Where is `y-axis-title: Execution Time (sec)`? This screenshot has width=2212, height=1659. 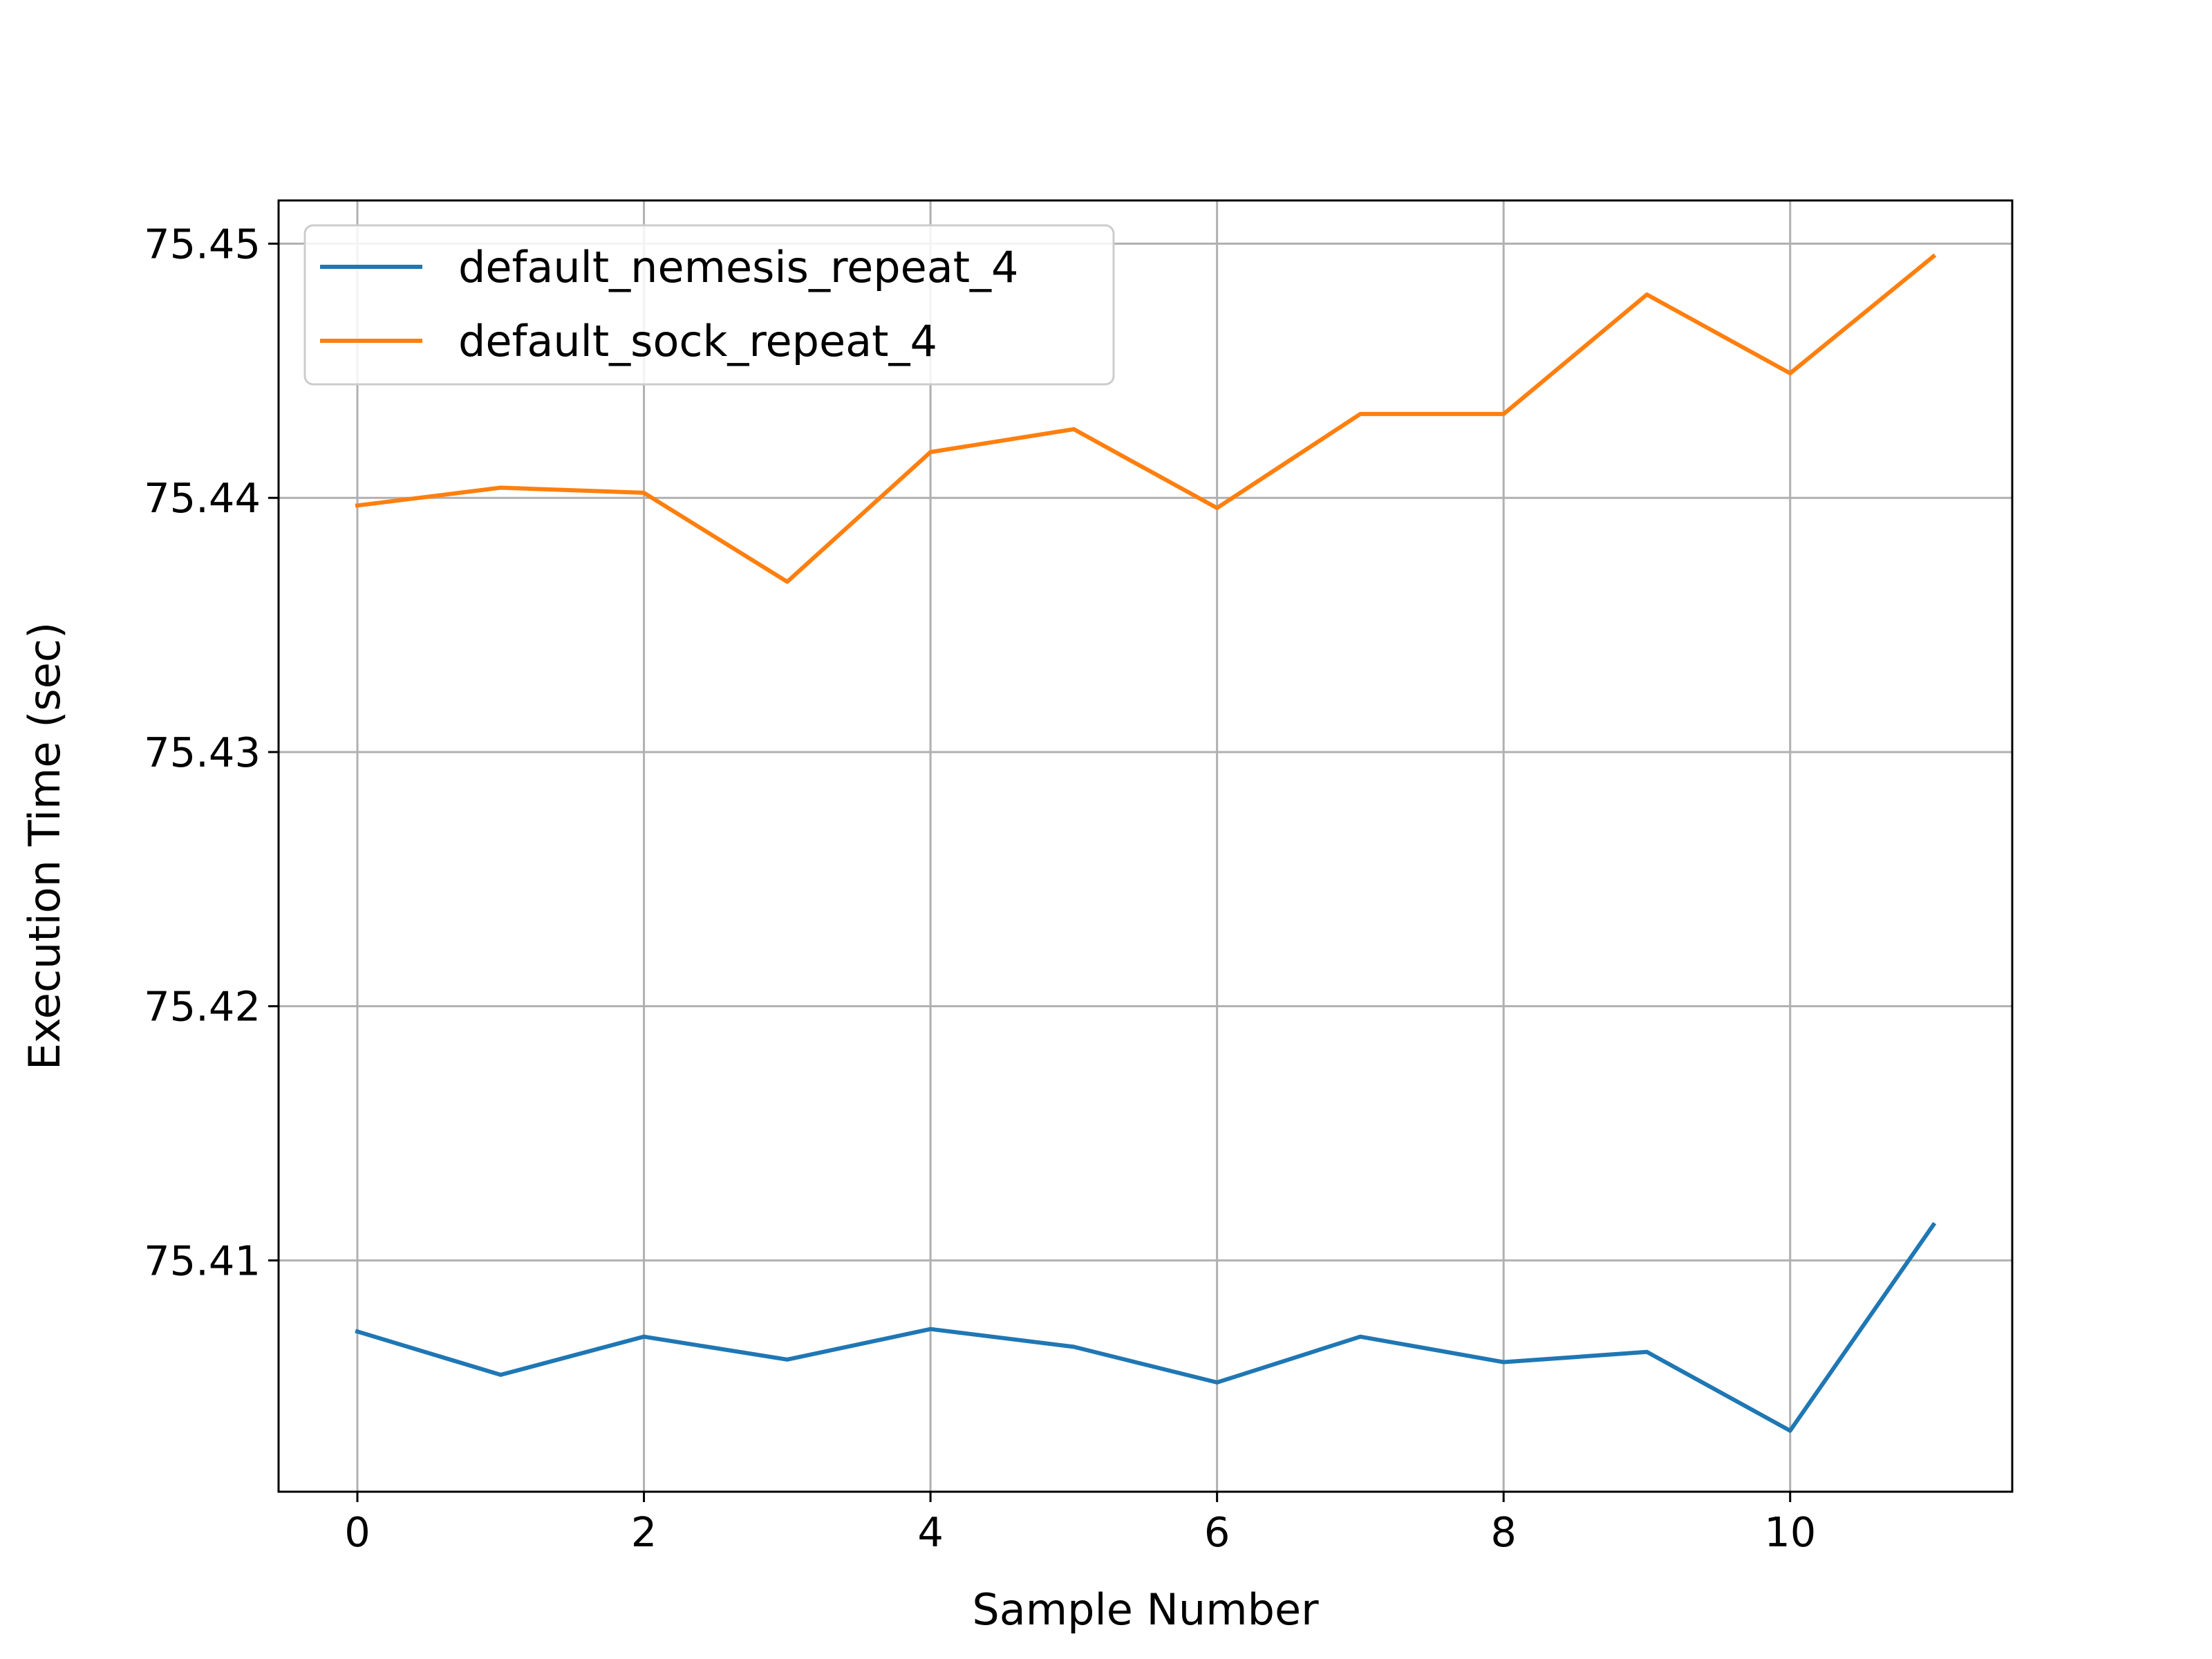 y-axis-title: Execution Time (sec) is located at coordinates (44, 846).